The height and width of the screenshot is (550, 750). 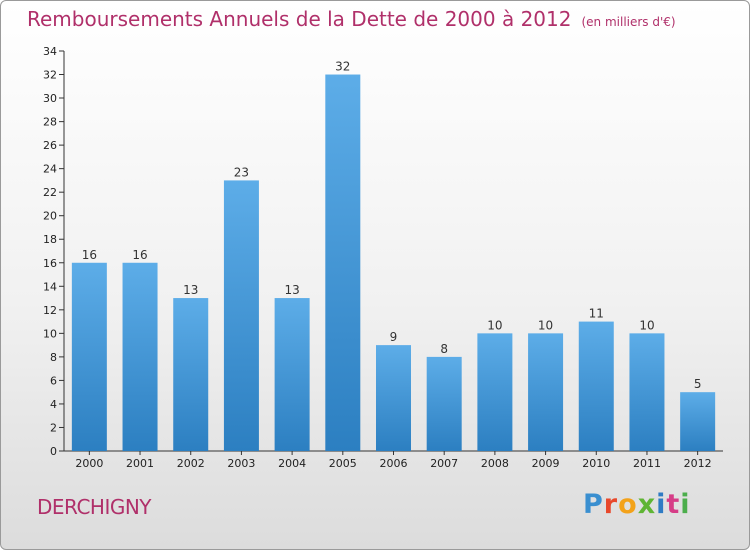 I want to click on bar-value-label: 5, so click(x=698, y=384).